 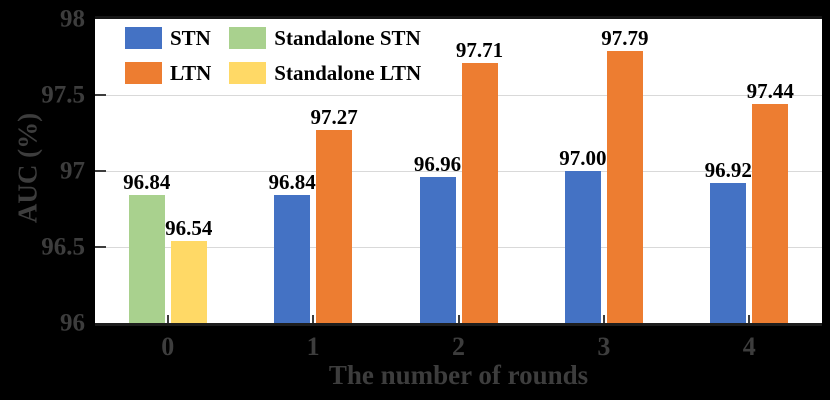 I want to click on x-tick-label-0: 0, so click(x=168, y=346).